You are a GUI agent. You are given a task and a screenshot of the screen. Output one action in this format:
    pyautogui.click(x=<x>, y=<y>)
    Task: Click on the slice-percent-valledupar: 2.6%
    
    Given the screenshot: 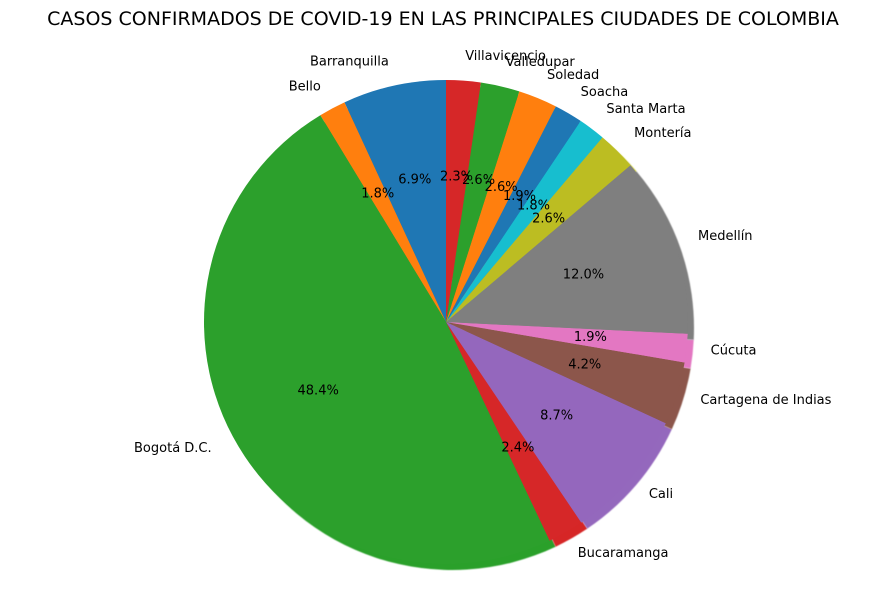 What is the action you would take?
    pyautogui.click(x=478, y=180)
    